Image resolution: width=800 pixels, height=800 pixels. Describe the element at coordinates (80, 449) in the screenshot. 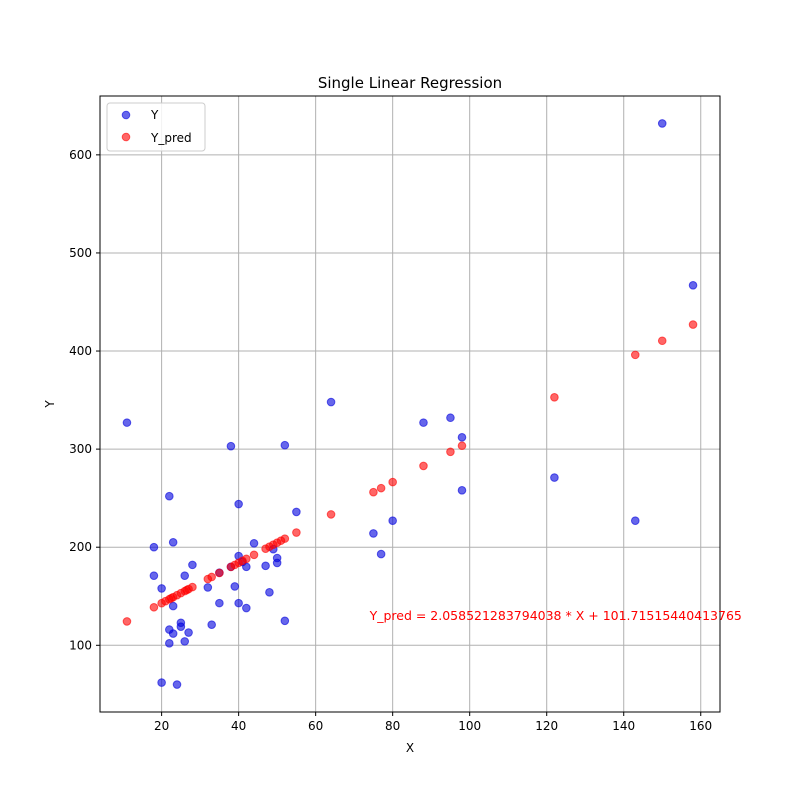

I see `y-tick-label: 300` at that location.